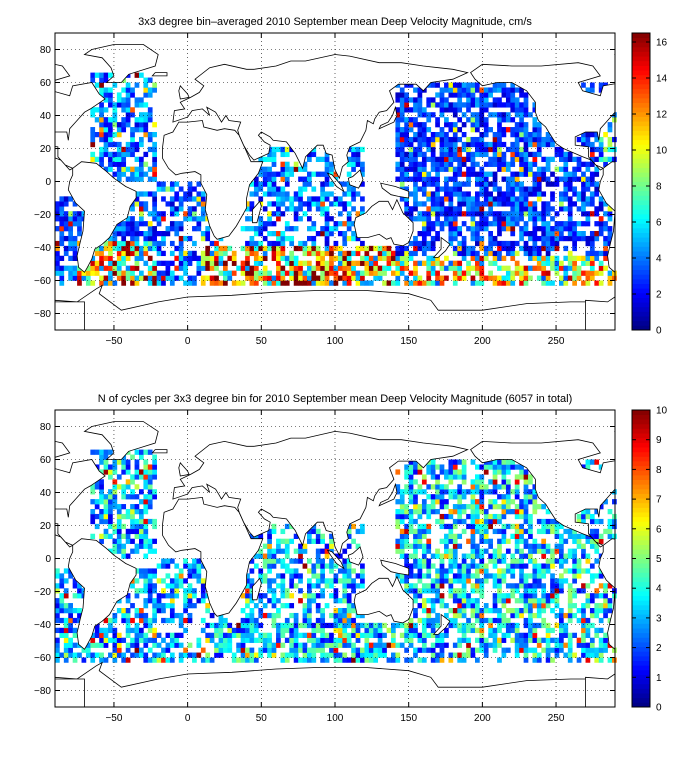 This screenshot has width=696, height=760. Describe the element at coordinates (80, 117) in the screenshot. I see `coastline-north-america` at that location.